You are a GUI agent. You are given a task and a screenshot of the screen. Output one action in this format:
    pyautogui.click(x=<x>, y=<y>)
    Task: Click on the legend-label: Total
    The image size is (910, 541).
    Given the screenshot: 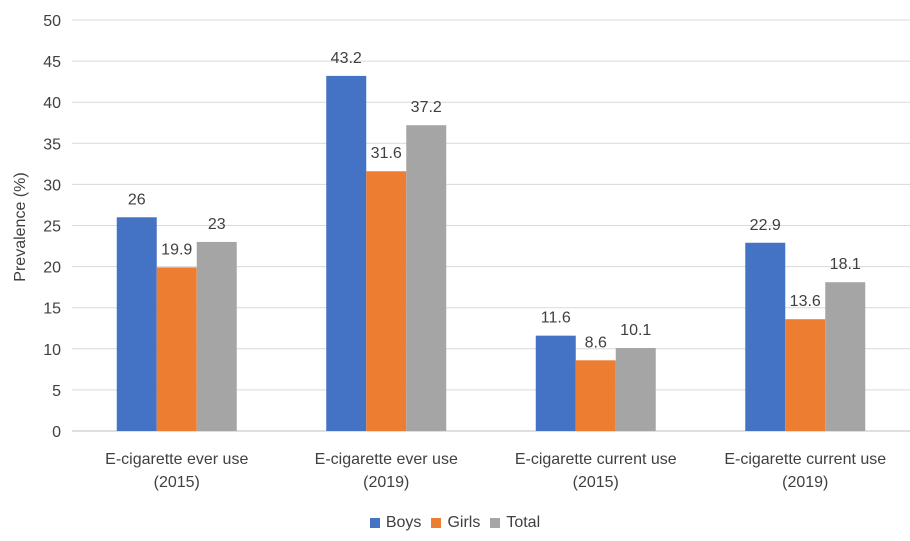 What is the action you would take?
    pyautogui.click(x=523, y=522)
    